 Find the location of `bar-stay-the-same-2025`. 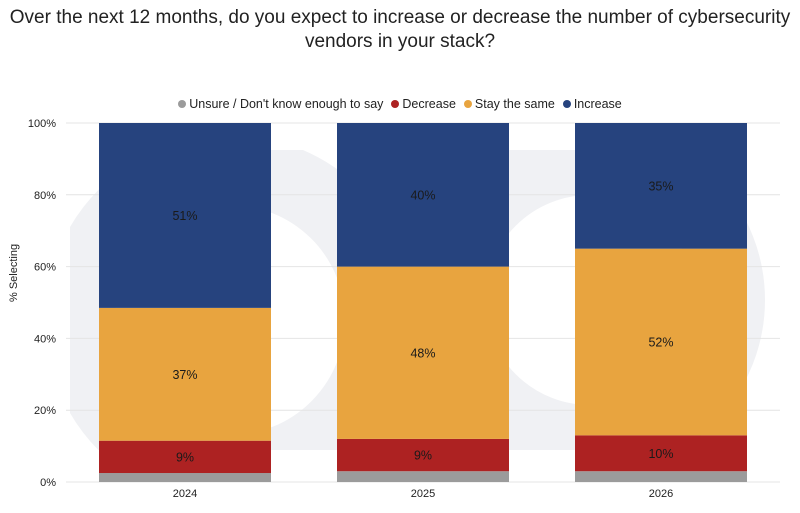

bar-stay-the-same-2025 is located at coordinates (423, 352).